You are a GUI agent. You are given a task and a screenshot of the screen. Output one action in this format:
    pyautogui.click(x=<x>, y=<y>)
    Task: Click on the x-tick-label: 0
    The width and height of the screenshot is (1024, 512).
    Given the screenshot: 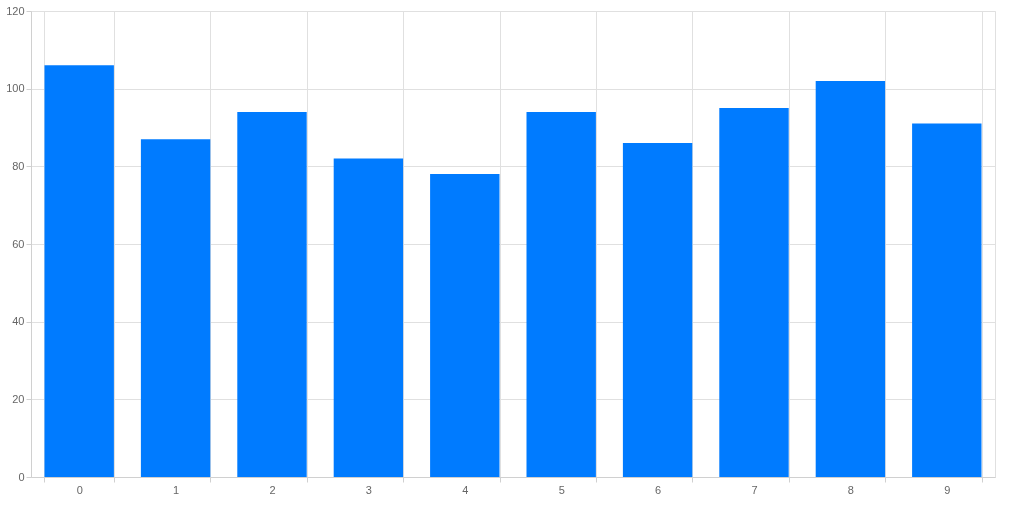 What is the action you would take?
    pyautogui.click(x=79, y=489)
    